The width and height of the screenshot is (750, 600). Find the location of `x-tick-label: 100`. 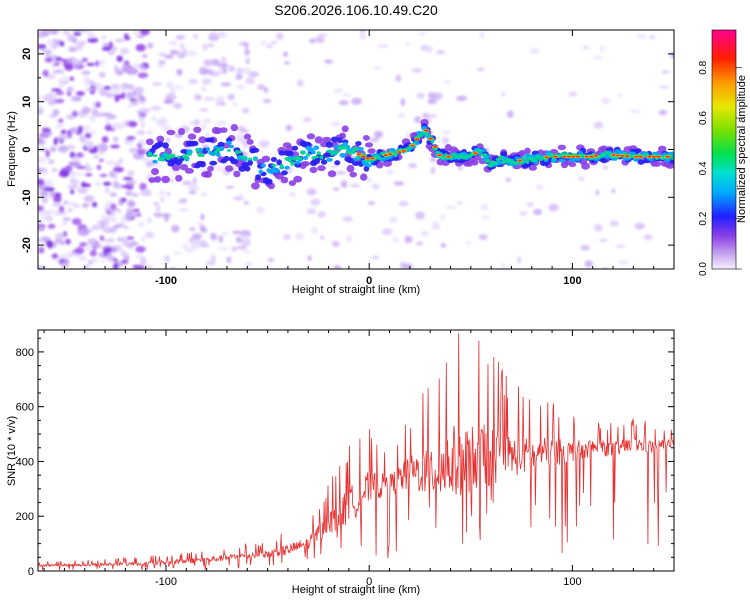

x-tick-label: 100 is located at coordinates (572, 281).